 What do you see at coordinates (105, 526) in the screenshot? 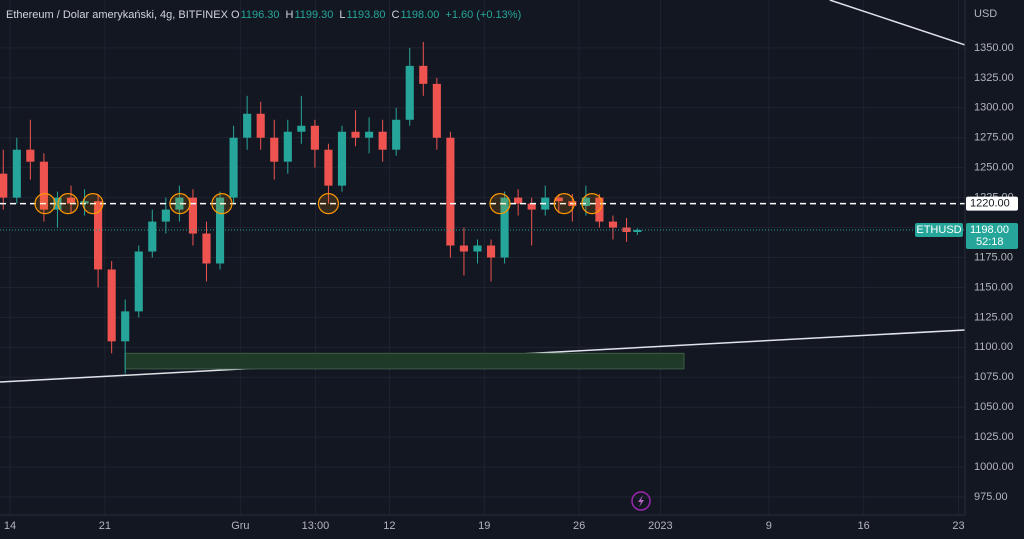
I see `x-tick-label: 21` at bounding box center [105, 526].